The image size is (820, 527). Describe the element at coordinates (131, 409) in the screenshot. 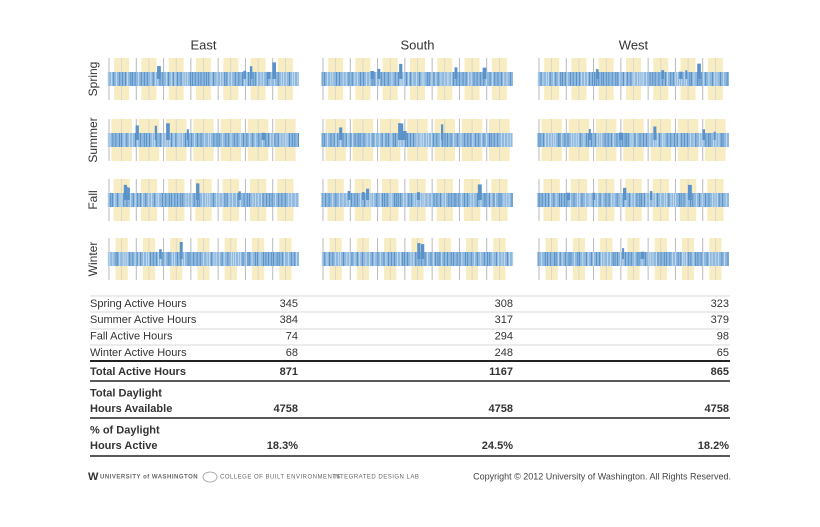

I see `total-label: Hours Available` at that location.